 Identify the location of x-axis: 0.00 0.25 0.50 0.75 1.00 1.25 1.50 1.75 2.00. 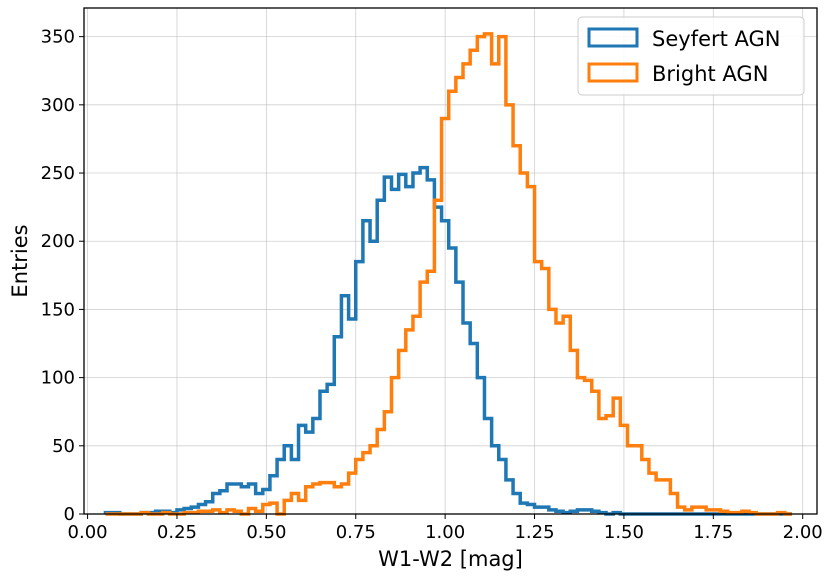
(445, 528).